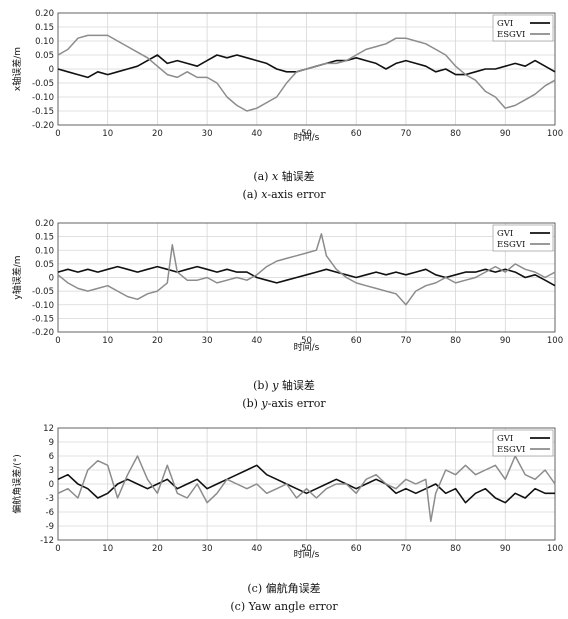  What do you see at coordinates (239, 606) in the screenshot?
I see `caption-prefix: (c)` at bounding box center [239, 606].